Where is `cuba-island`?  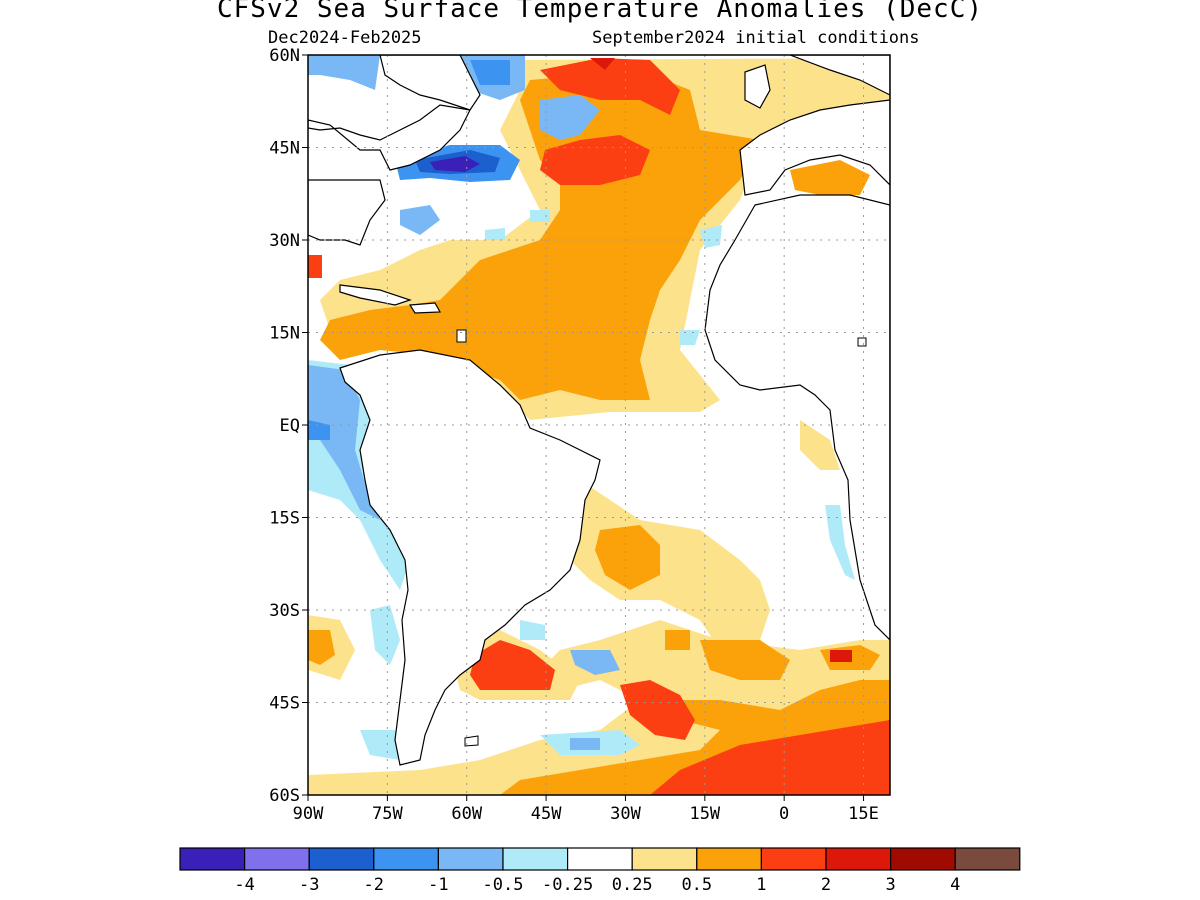 cuba-island is located at coordinates (375, 295).